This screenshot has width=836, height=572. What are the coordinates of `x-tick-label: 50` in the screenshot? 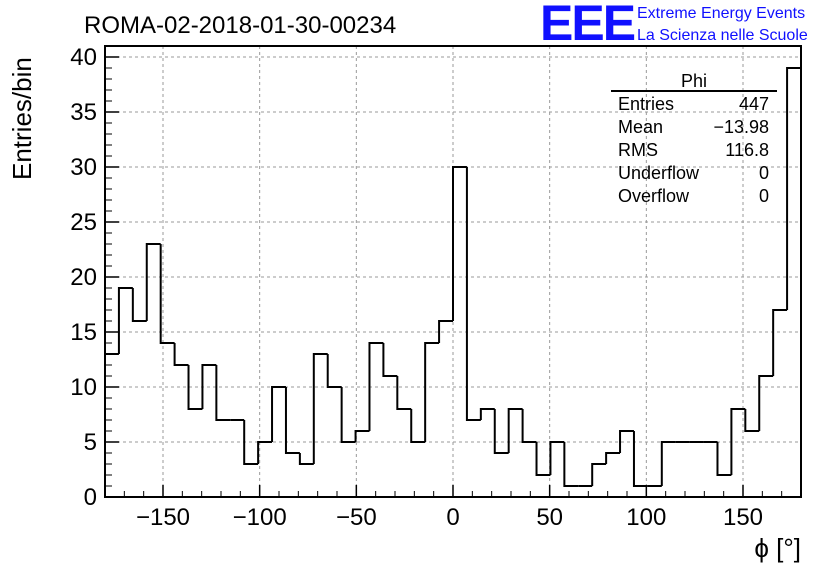 It's located at (549, 517).